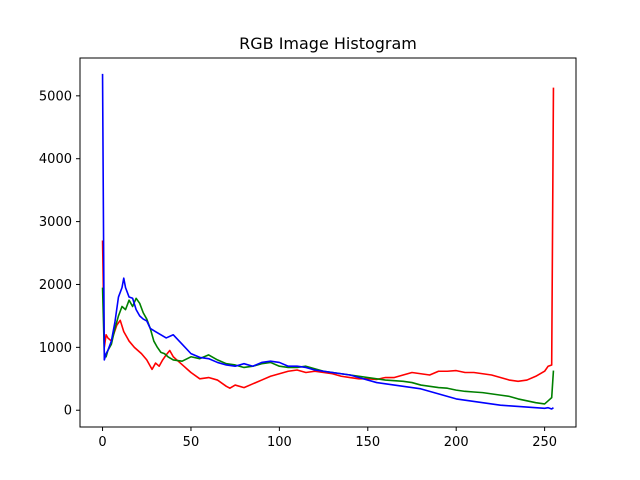 Image resolution: width=640 pixels, height=480 pixels. Describe the element at coordinates (55, 348) in the screenshot. I see `y-tick-label: 1000` at that location.